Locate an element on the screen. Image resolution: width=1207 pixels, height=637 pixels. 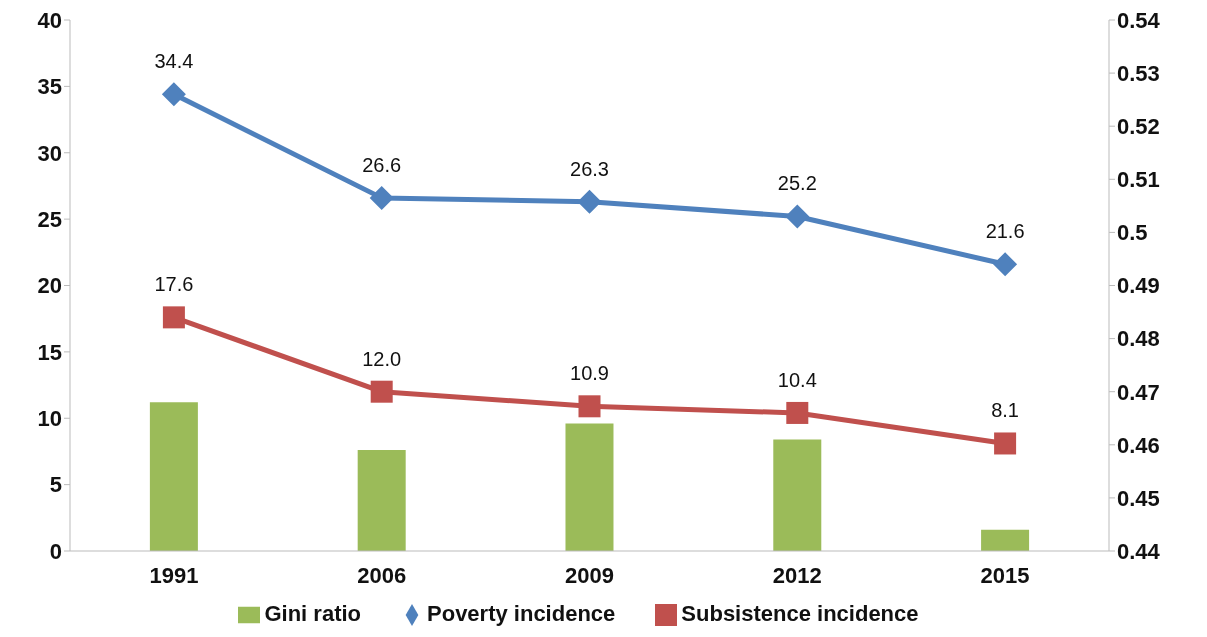
data-label: 34.4 is located at coordinates (174, 61).